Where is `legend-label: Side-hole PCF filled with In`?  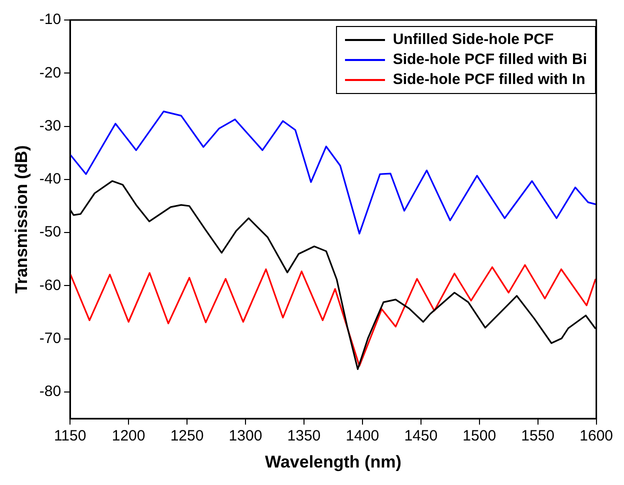 legend-label: Side-hole PCF filled with In is located at coordinates (489, 80).